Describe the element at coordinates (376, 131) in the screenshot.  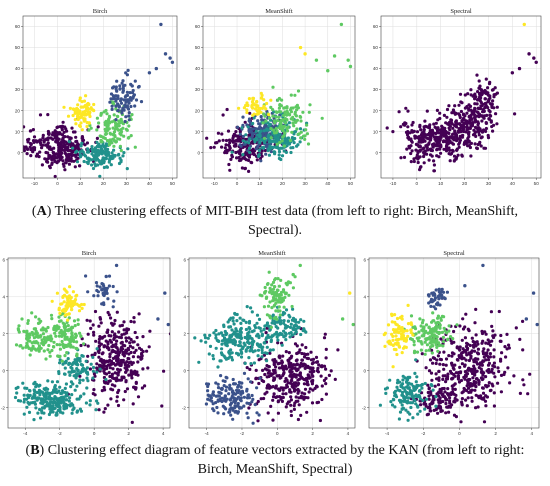
I see `y-tick-label: 10` at that location.